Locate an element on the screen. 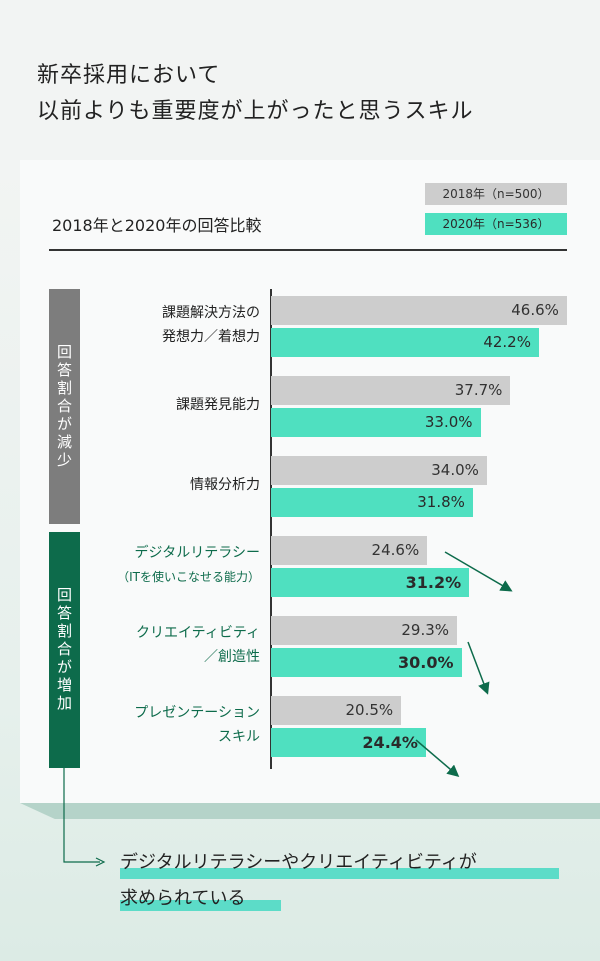 The width and height of the screenshot is (600, 961). bar-2018: 34.0% is located at coordinates (379, 470).